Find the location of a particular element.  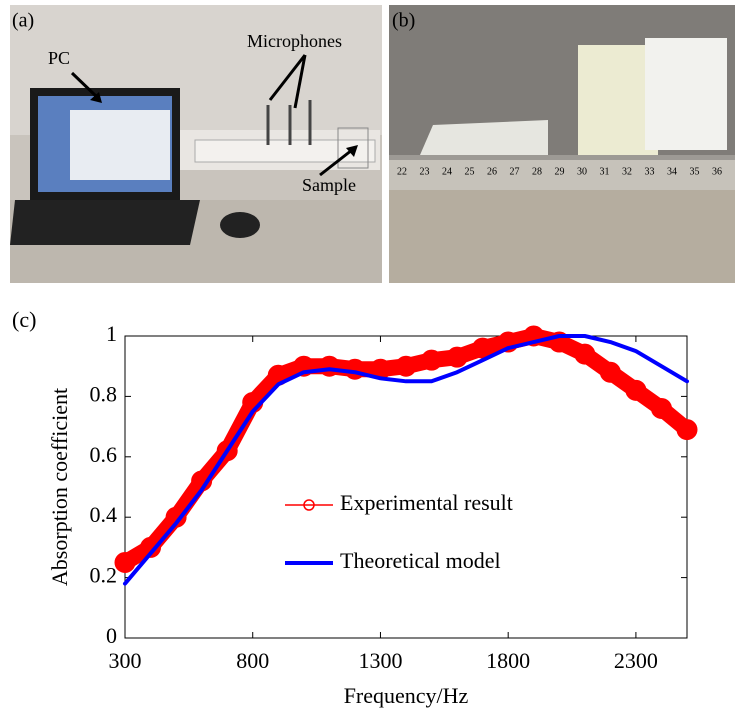

annotation: Sample is located at coordinates (329, 185).